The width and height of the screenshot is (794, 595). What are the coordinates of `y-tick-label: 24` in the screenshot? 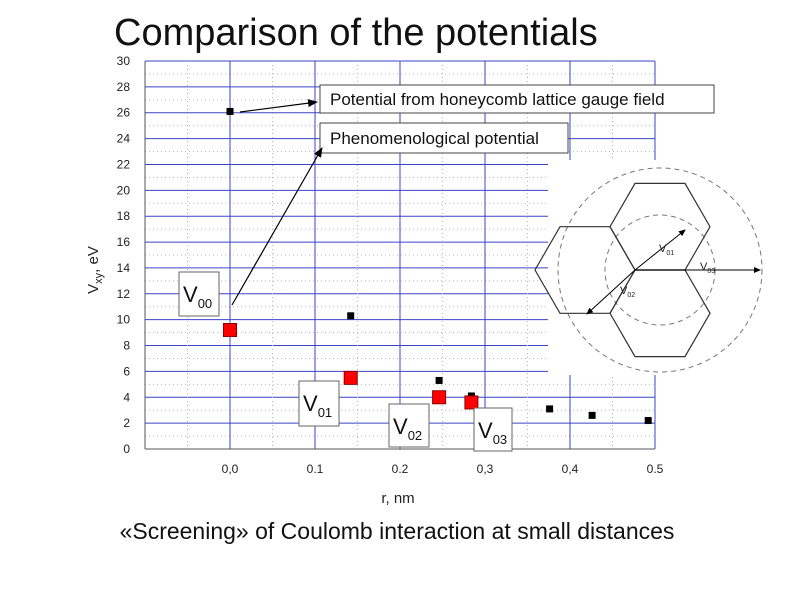 It's located at (124, 139).